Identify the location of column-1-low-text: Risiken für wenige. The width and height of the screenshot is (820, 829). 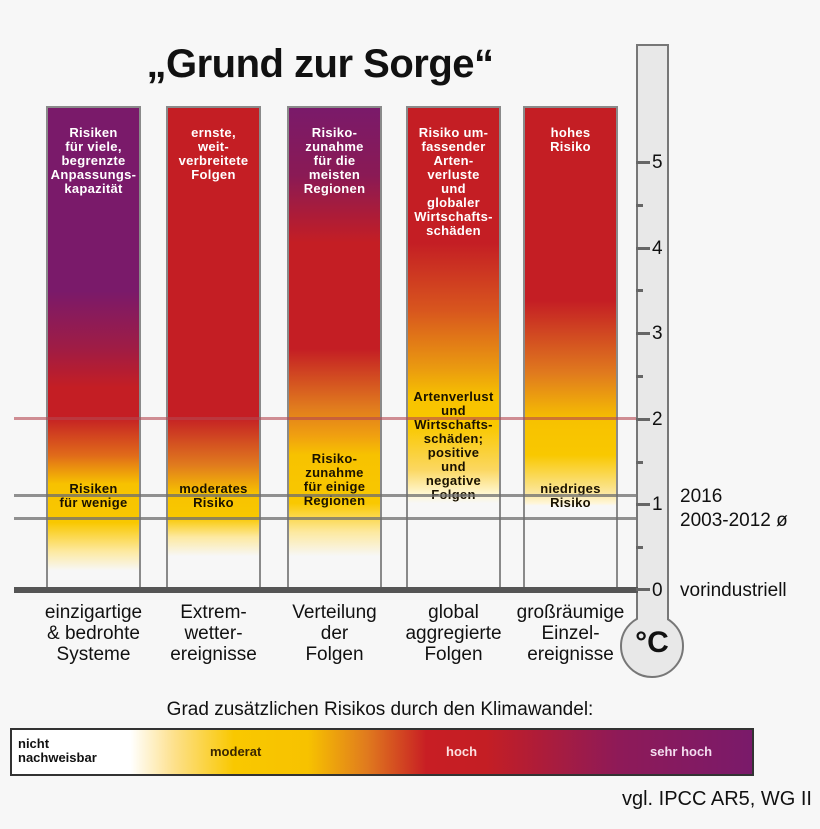
(93, 495).